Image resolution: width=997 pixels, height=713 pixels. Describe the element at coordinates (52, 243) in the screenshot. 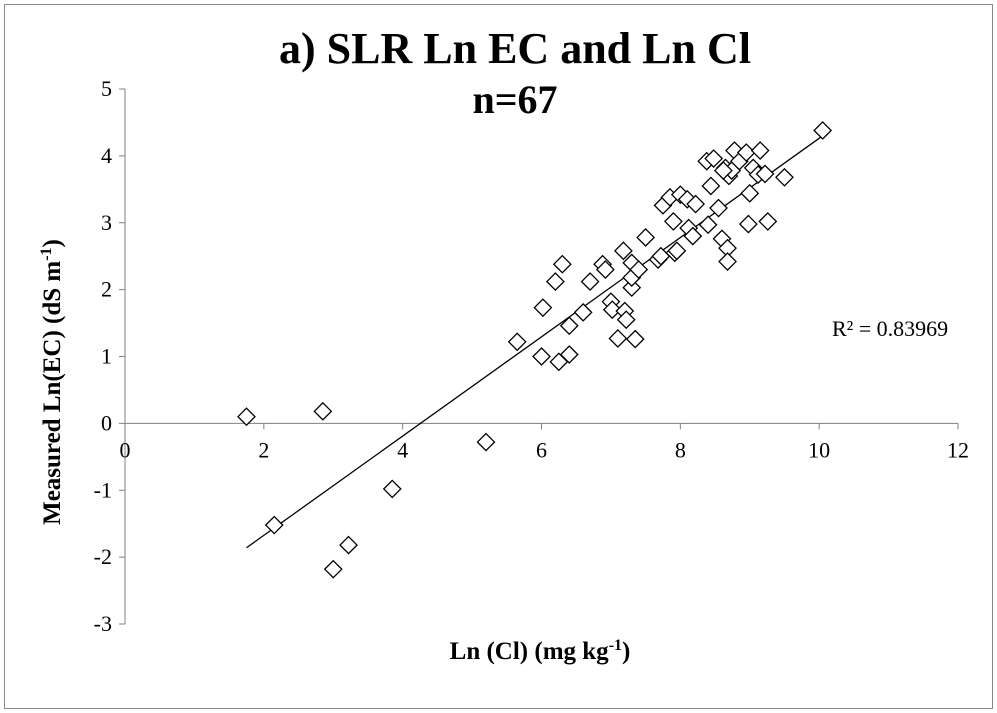

I see `y-axis-title-end: )` at that location.